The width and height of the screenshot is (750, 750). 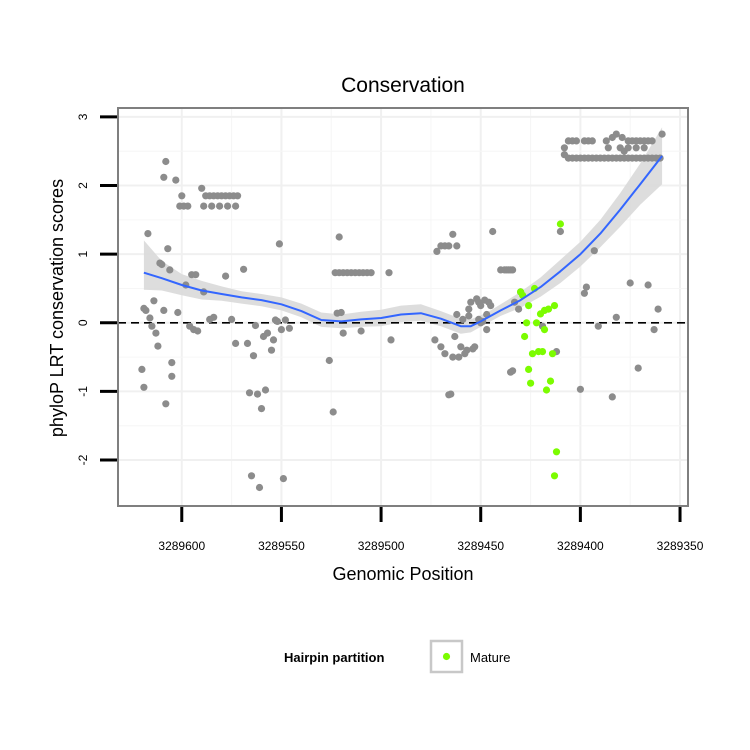 I want to click on x-axis-label: Genomic Position, so click(x=402, y=574).